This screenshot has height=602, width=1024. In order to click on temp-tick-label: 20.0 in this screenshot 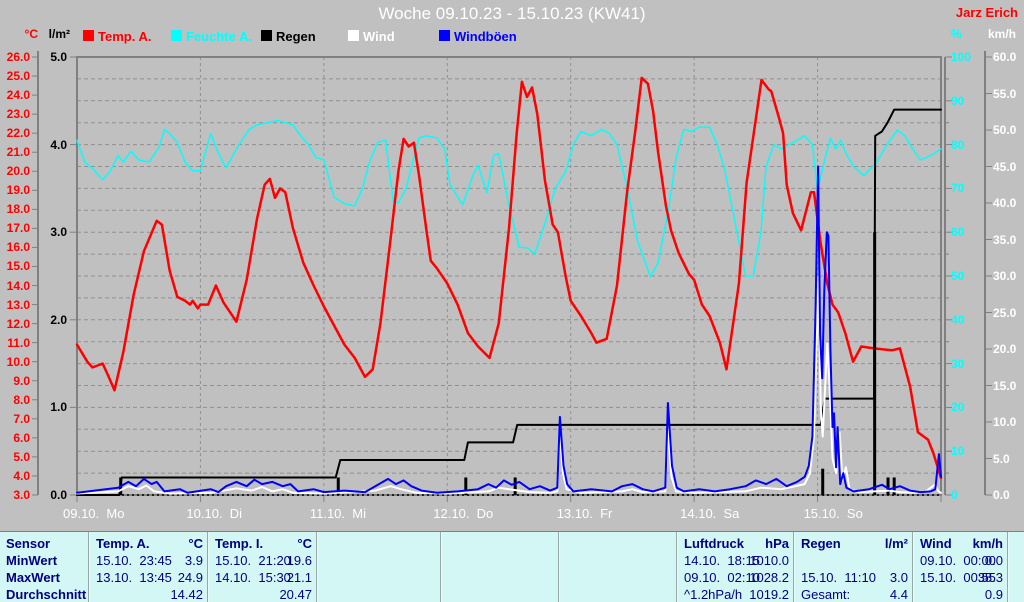, I will do `click(18, 171)`.